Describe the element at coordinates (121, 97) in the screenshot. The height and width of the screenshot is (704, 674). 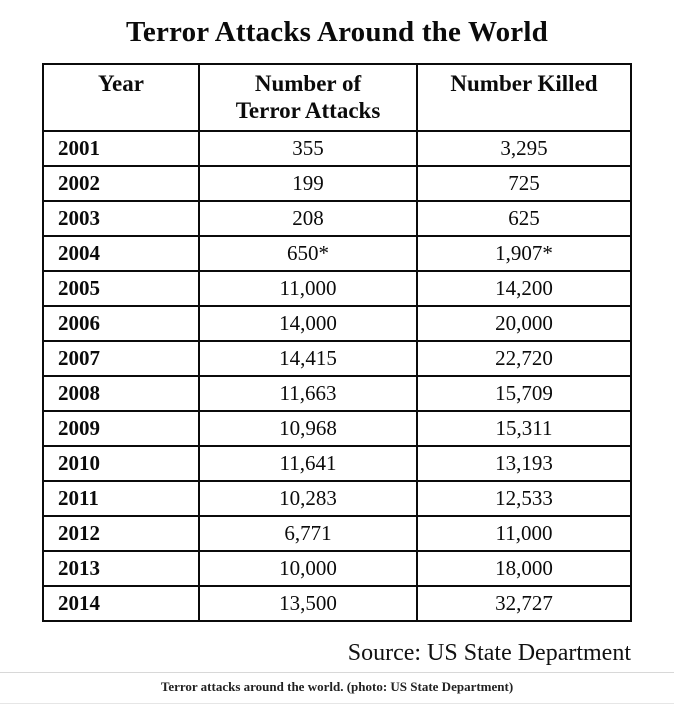
I see `column-header-year: Year` at that location.